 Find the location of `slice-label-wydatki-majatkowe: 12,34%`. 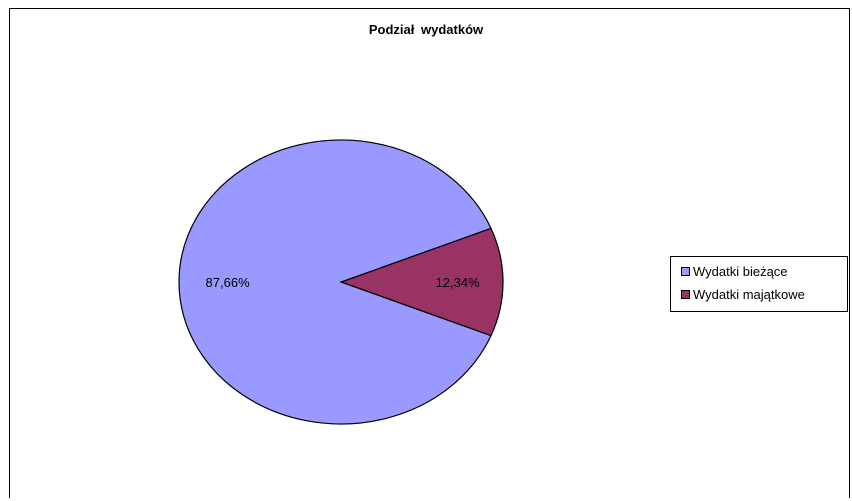

slice-label-wydatki-majatkowe: 12,34% is located at coordinates (458, 282).